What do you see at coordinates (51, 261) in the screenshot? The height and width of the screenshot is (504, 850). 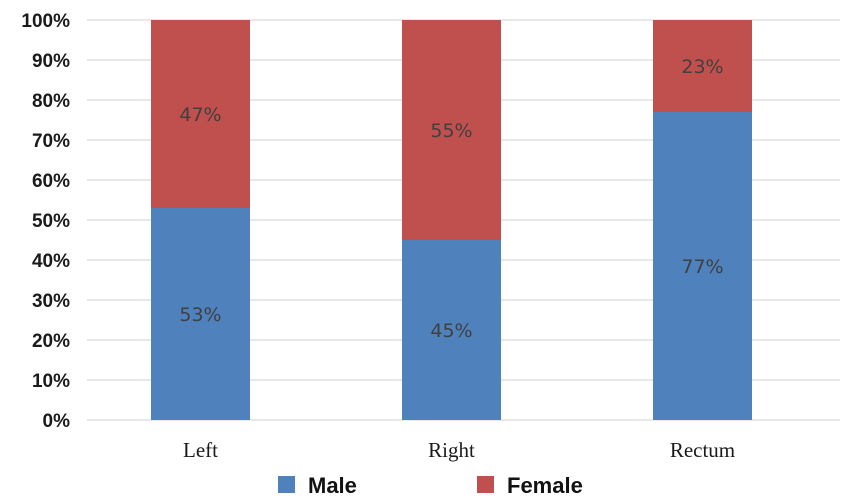 I see `y-tick-label: 40%` at bounding box center [51, 261].